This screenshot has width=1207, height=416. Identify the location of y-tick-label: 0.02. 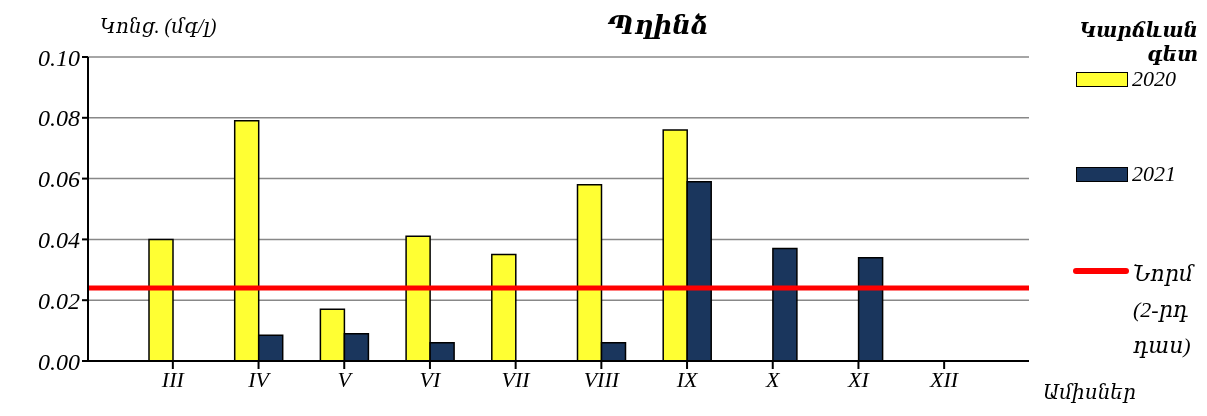
(59, 300).